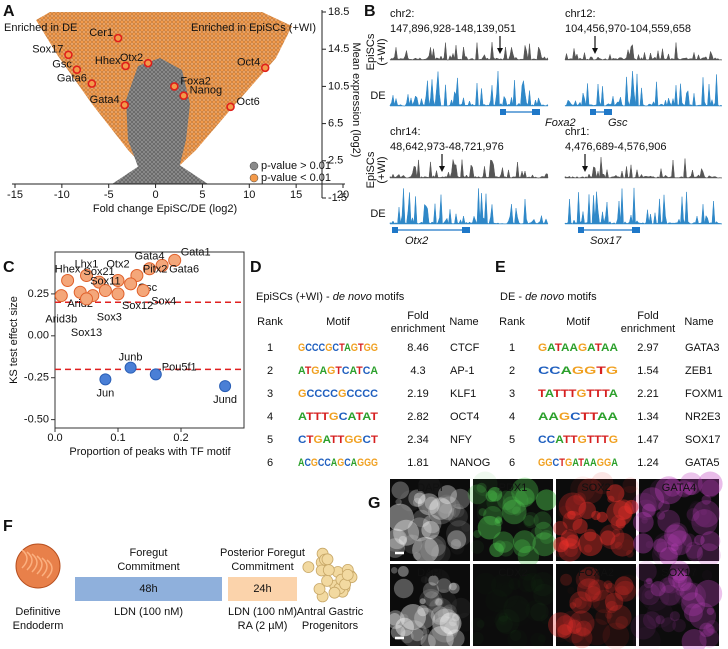 The image size is (728, 649). Describe the element at coordinates (347, 575) in the screenshot. I see `progenitor-cell` at that location.